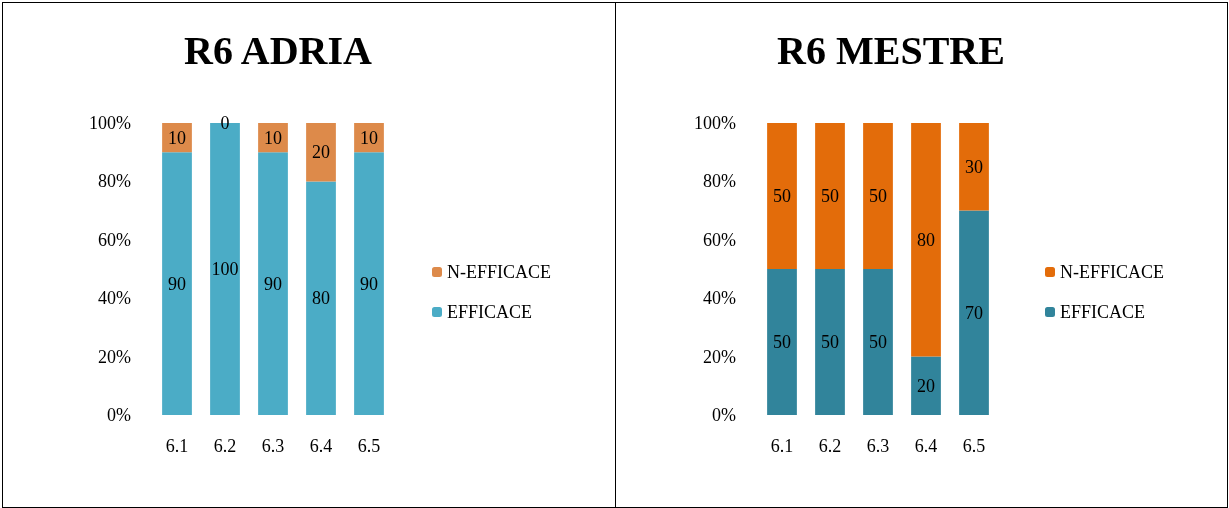  What do you see at coordinates (278, 50) in the screenshot?
I see `chart-title: R6 ADRIA` at bounding box center [278, 50].